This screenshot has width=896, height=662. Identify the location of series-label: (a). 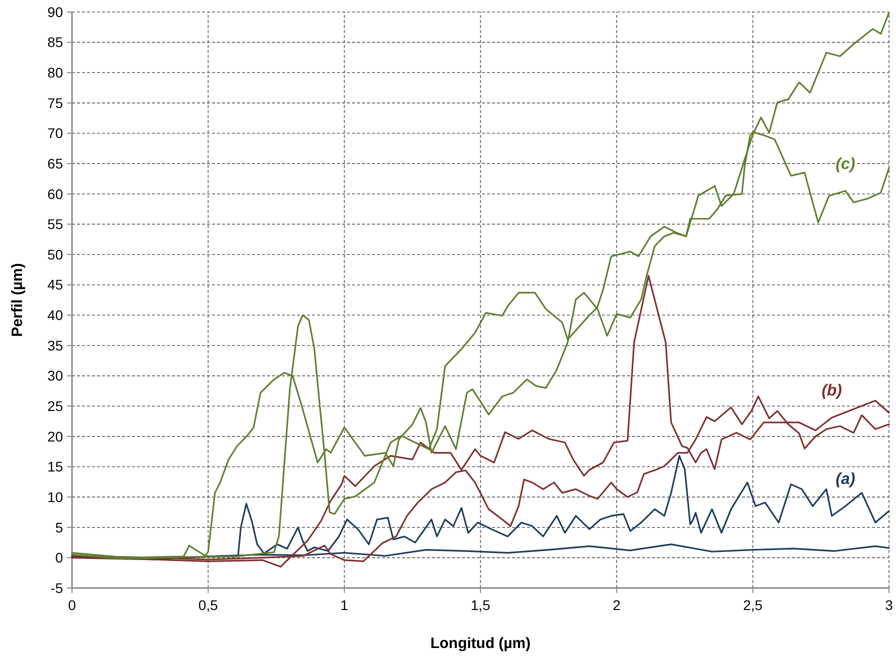
(846, 479).